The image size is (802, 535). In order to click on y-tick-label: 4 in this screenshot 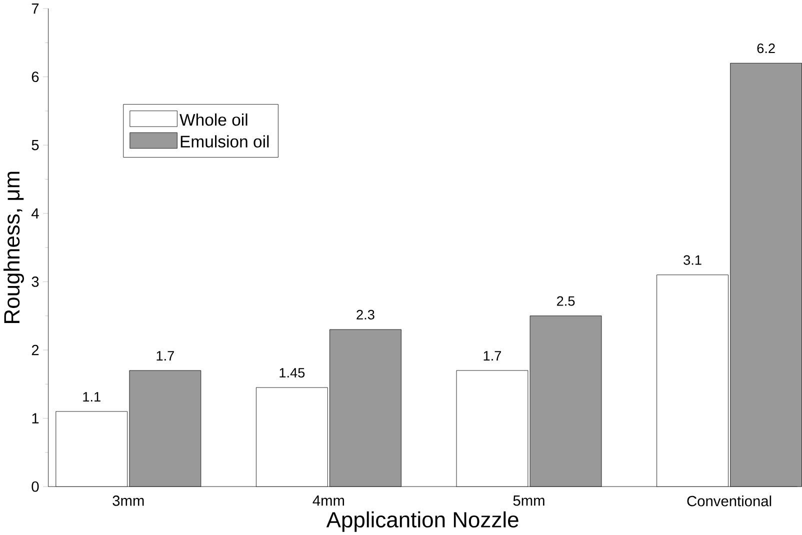, I will do `click(35, 213)`.